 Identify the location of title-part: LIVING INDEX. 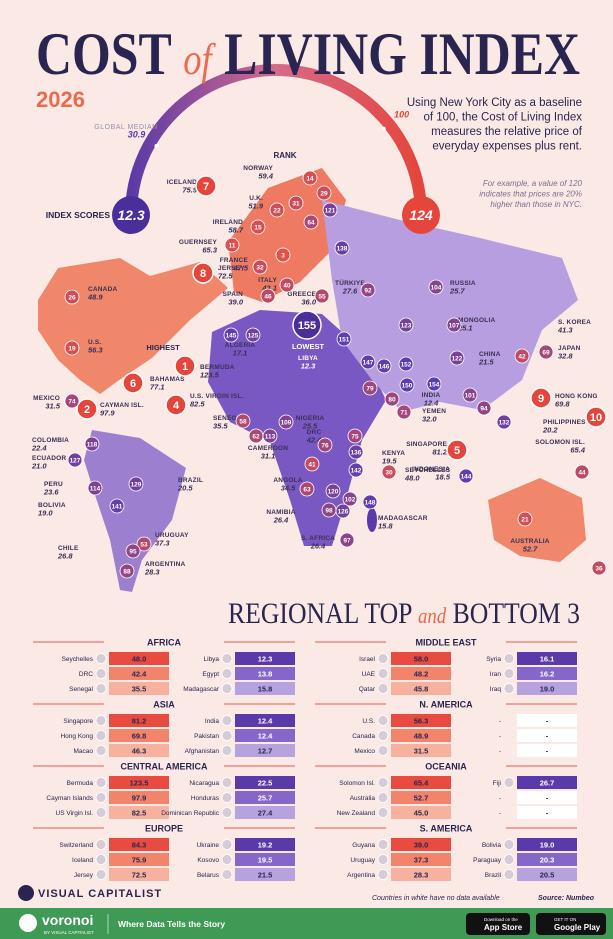
(402, 54).